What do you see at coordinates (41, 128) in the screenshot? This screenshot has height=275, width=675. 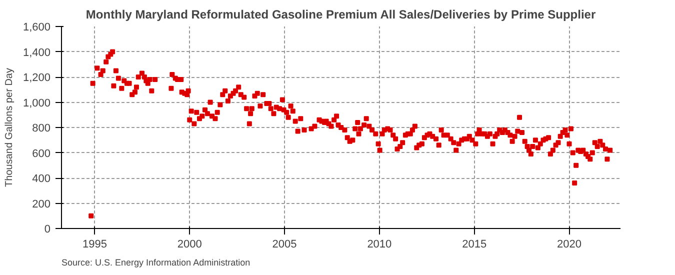 I see `y-tick-label: 800` at bounding box center [41, 128].